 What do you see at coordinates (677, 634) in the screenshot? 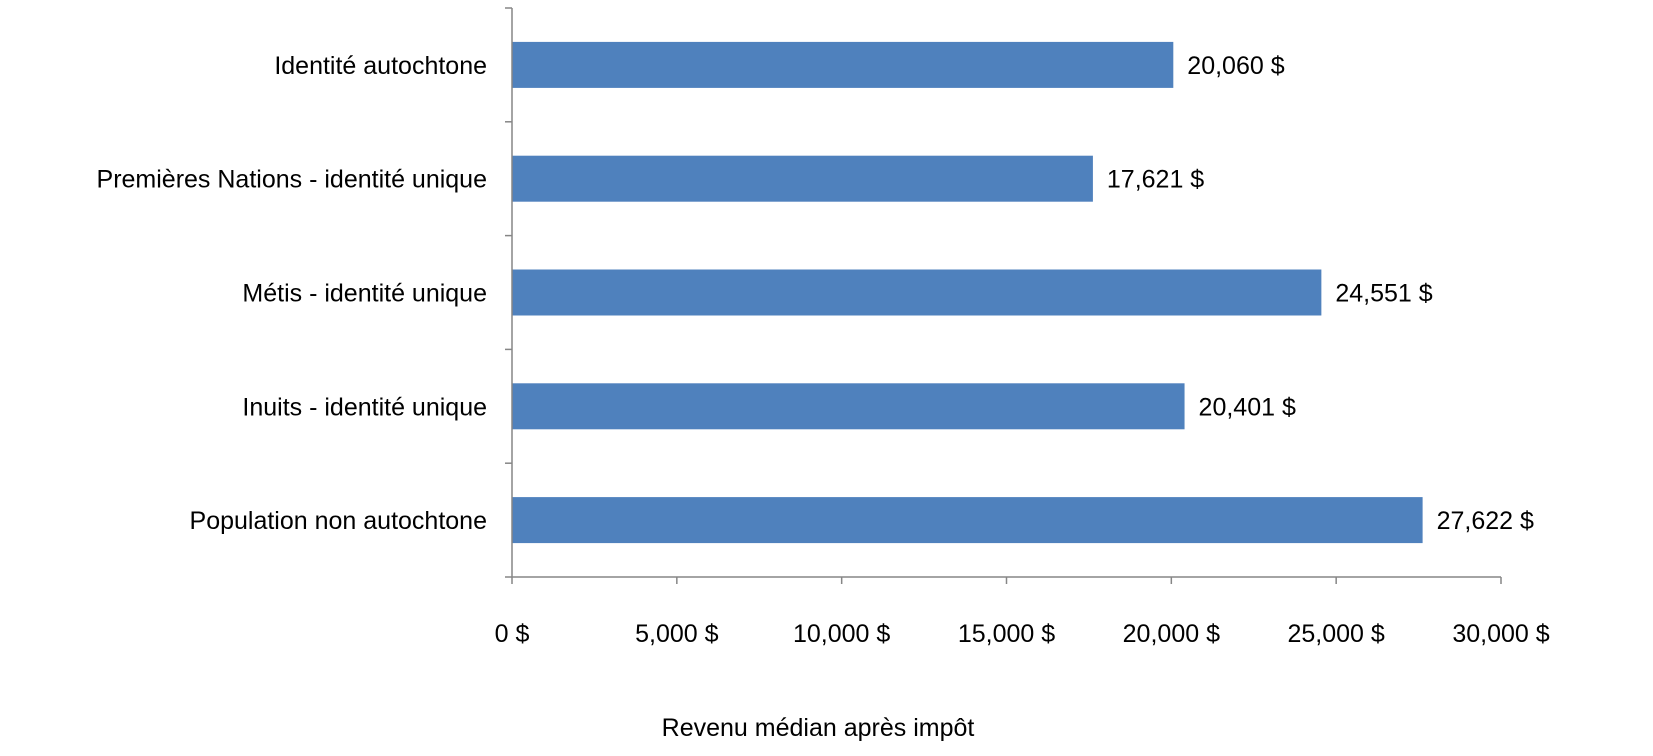
I see `x-tick-label-1: 5,000 $` at bounding box center [677, 634].